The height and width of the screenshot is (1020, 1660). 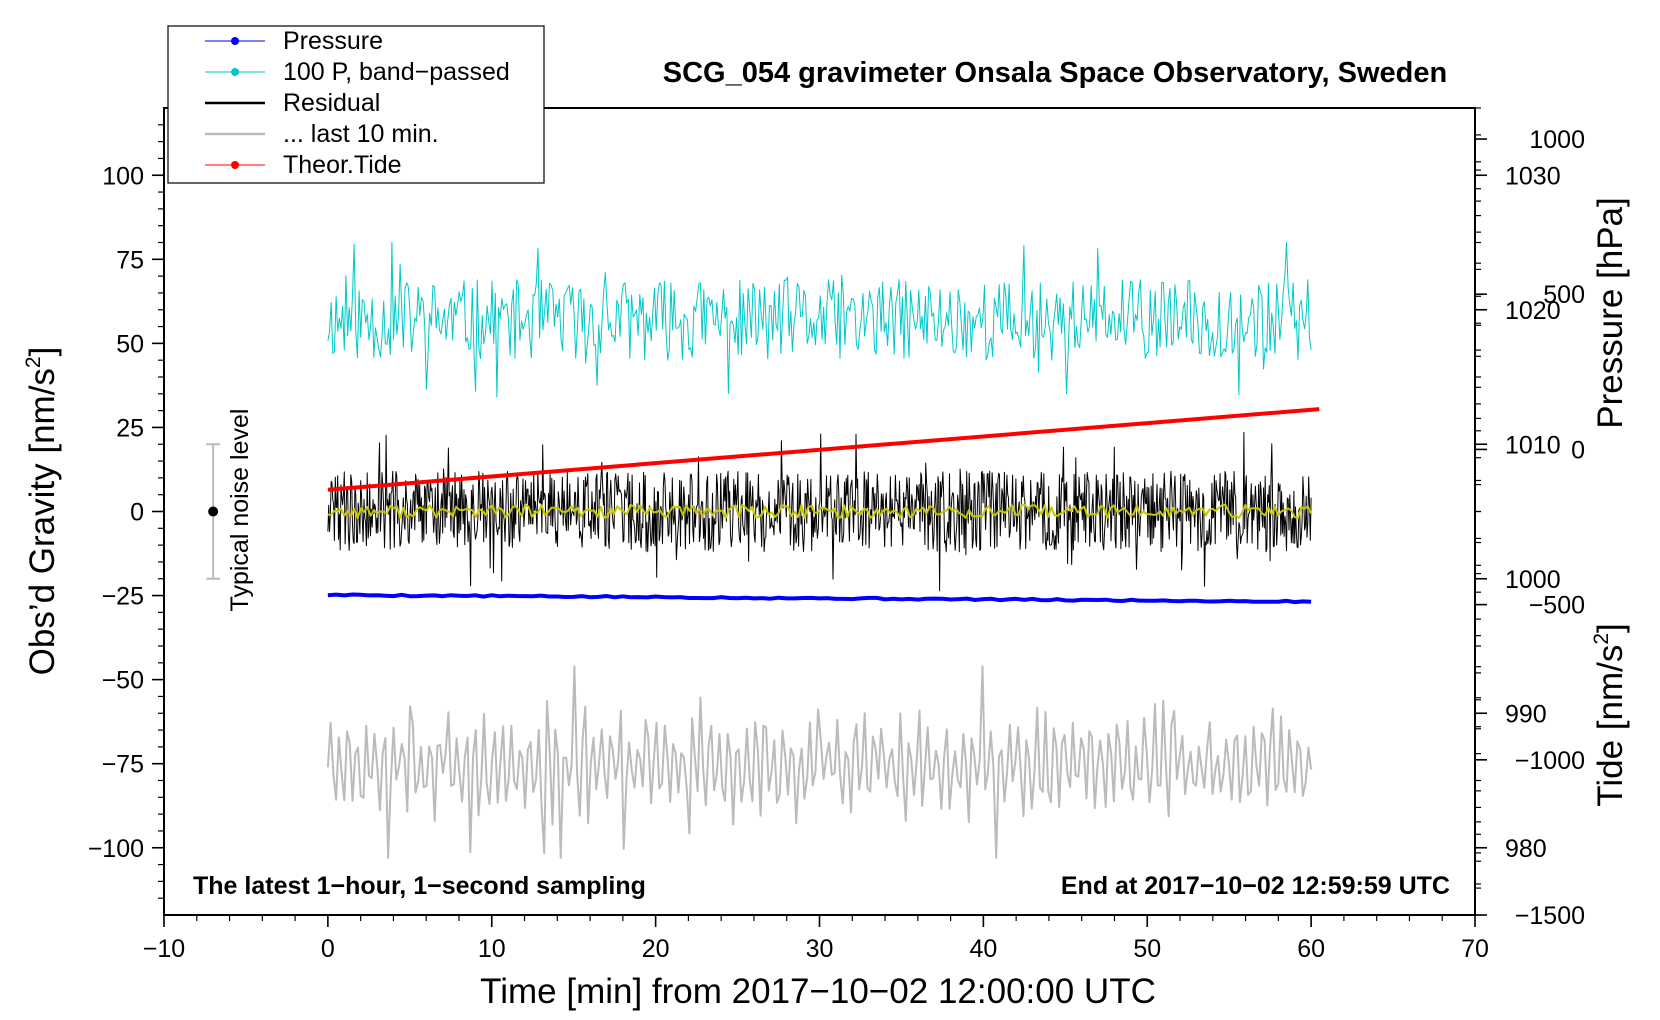 I want to click on series-line-bandpassed-pressure, so click(x=819, y=320).